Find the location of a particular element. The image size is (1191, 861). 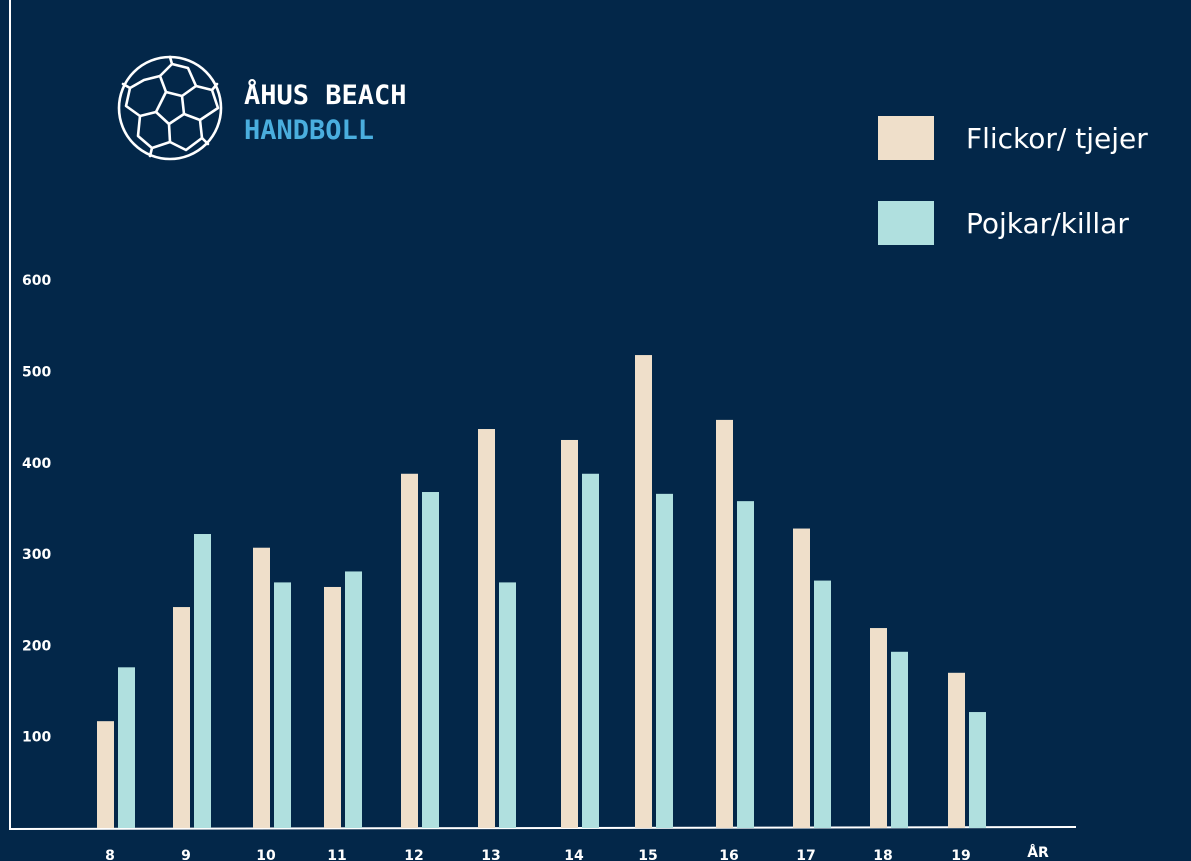

x-tick-label: 16 is located at coordinates (728, 854).